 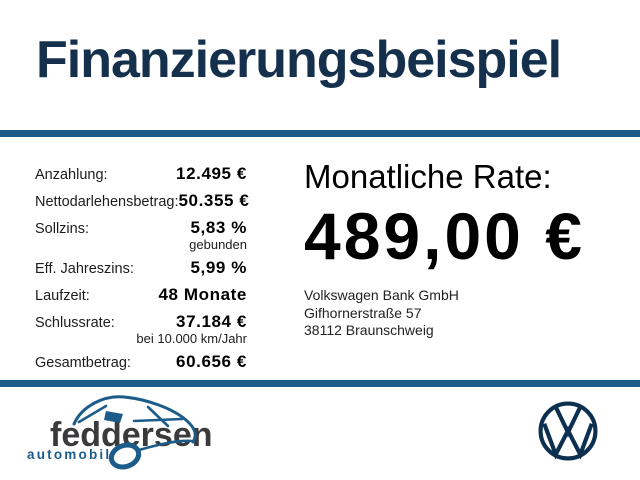 What do you see at coordinates (141, 235) in the screenshot?
I see `finance-row: Sollzins: 5,83 % gebunden` at bounding box center [141, 235].